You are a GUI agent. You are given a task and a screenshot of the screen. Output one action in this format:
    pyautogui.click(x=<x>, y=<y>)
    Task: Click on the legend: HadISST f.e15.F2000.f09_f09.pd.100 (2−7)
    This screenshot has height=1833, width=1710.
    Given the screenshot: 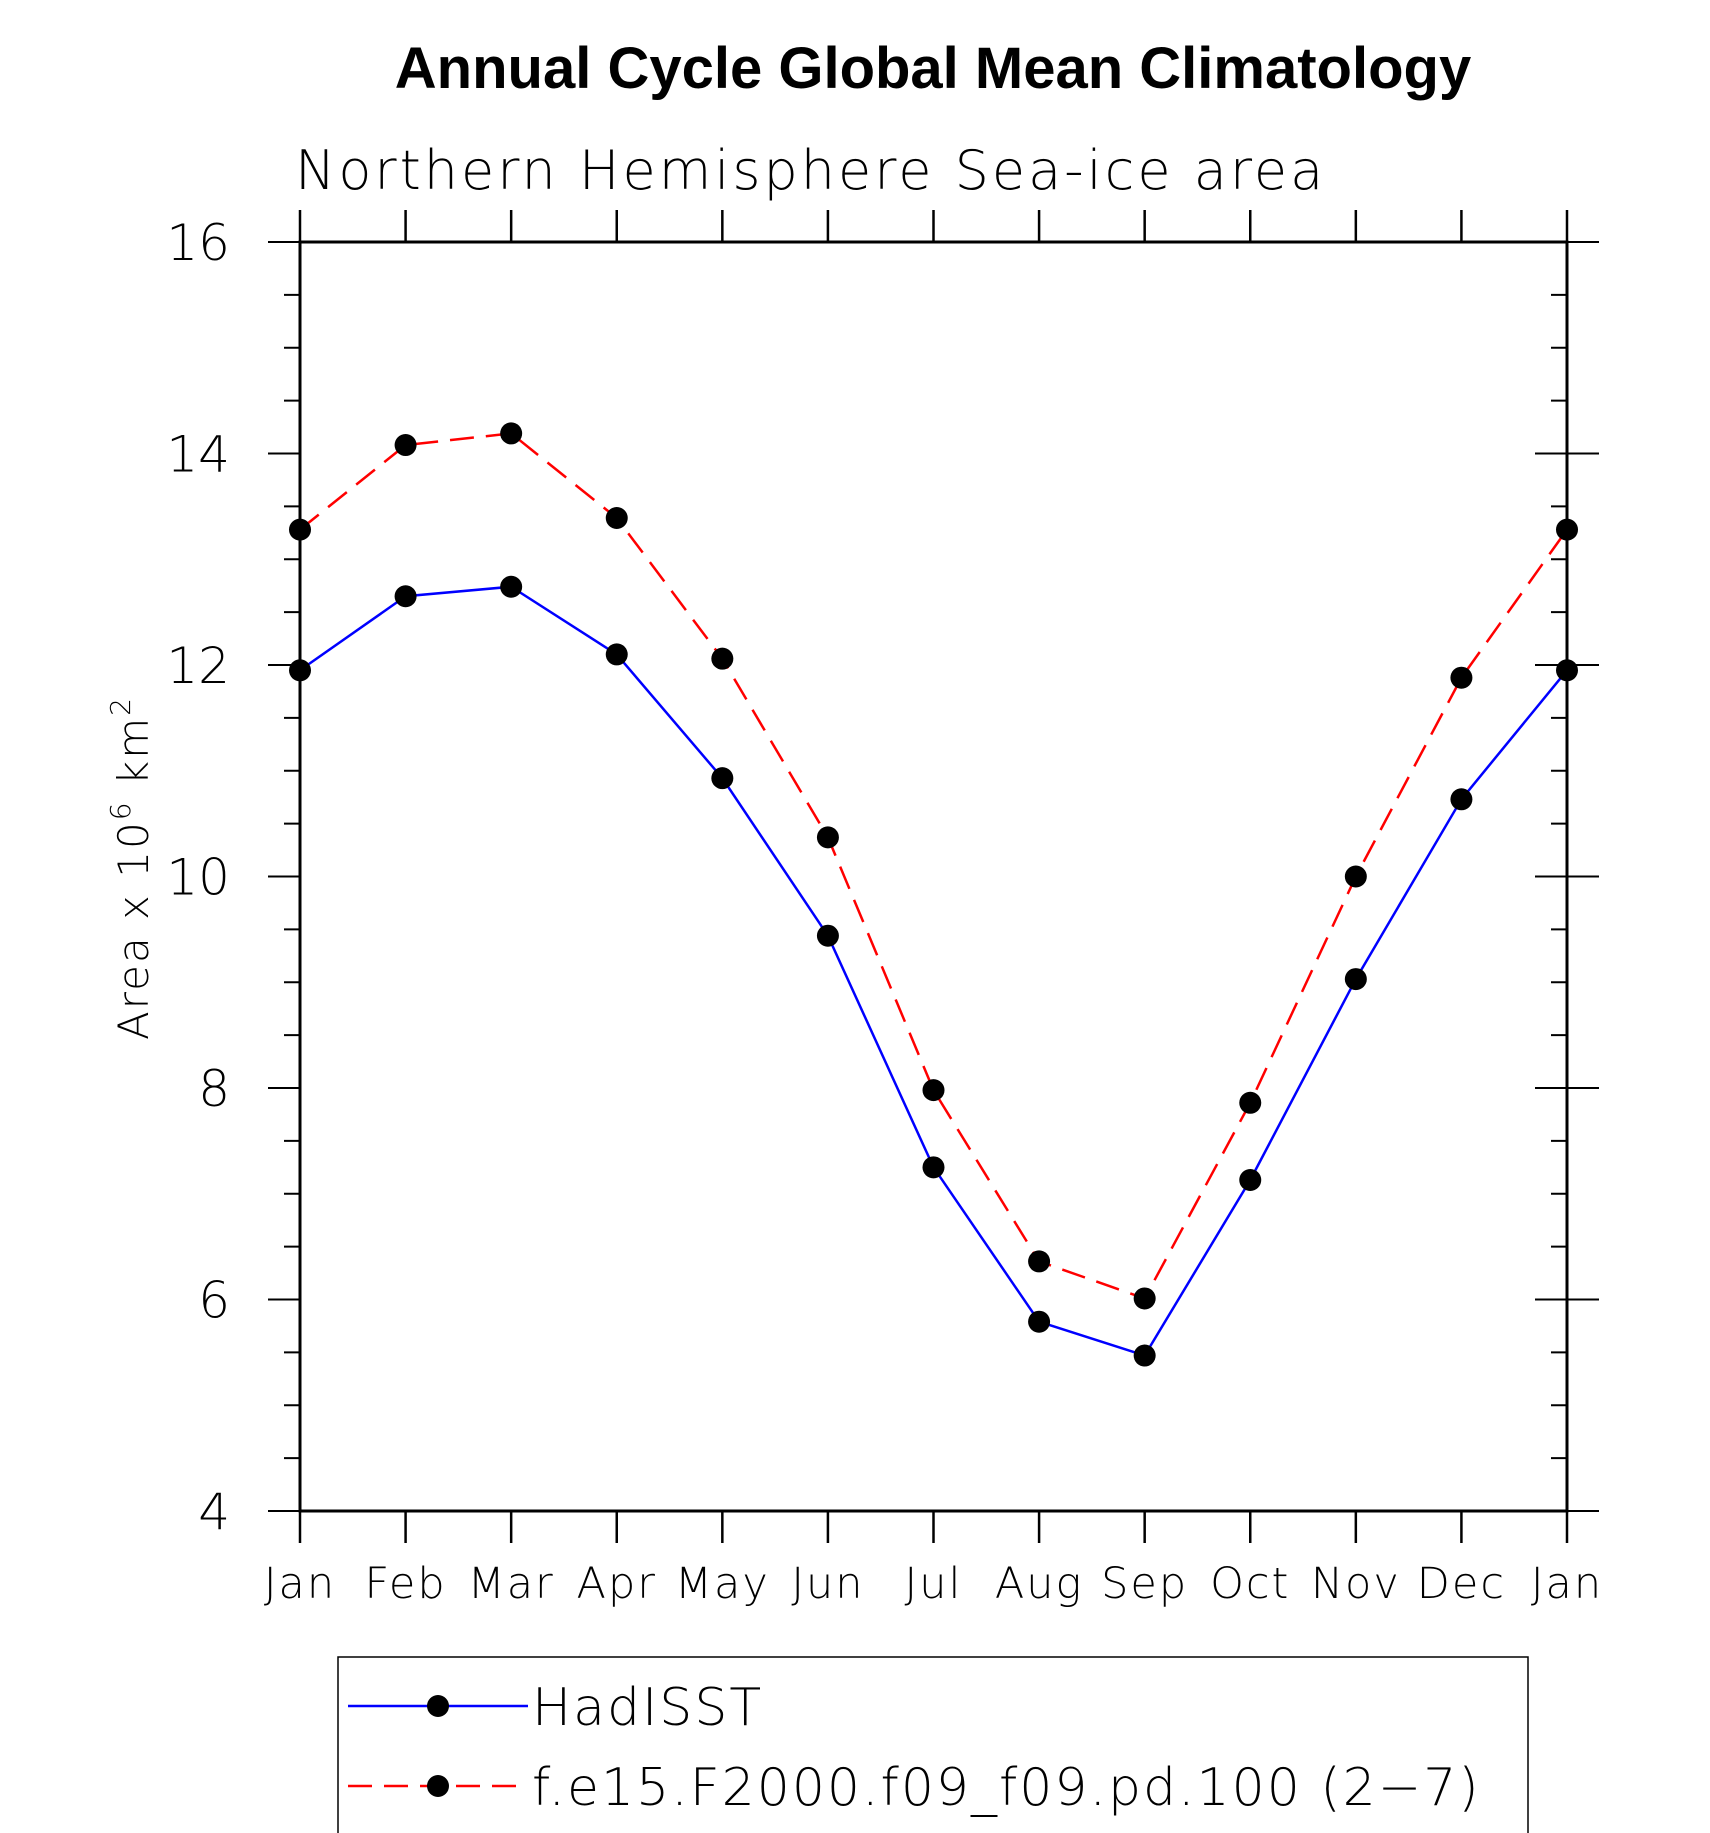 What is the action you would take?
    pyautogui.click(x=933, y=1744)
    